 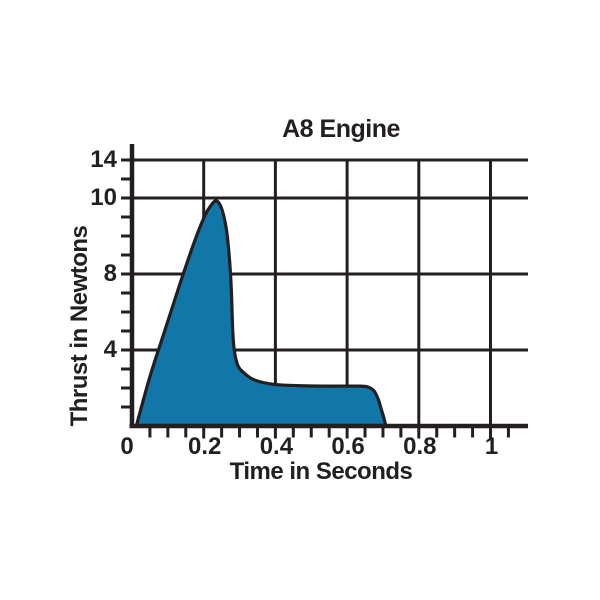 I want to click on chart-title: A8 Engine, so click(x=341, y=129).